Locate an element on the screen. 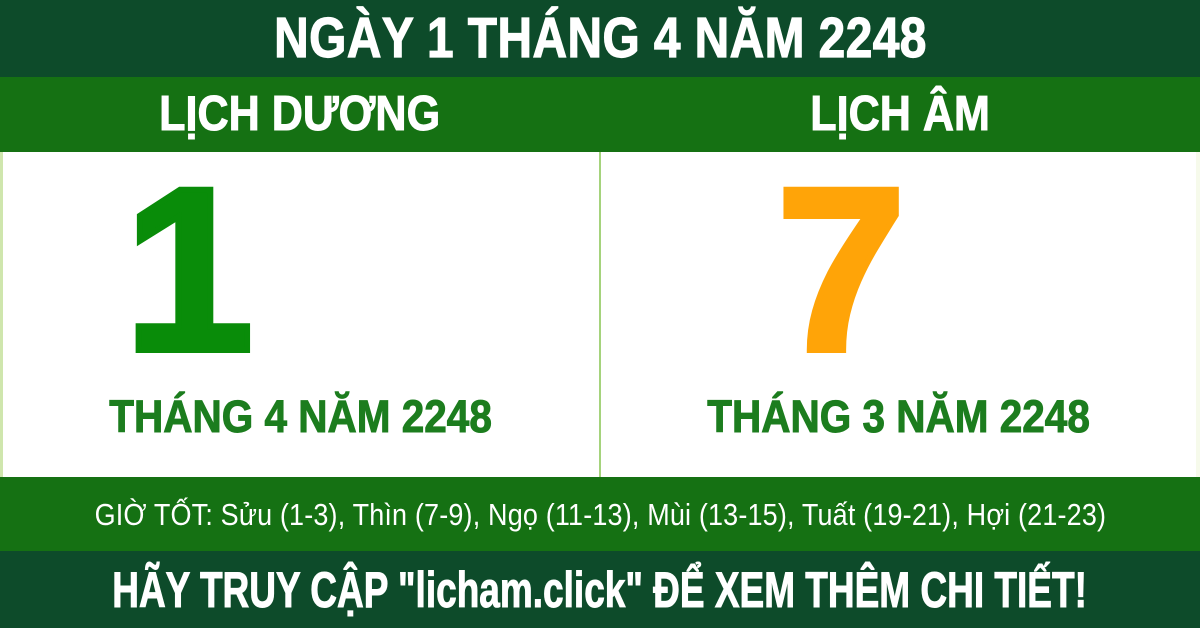 Image resolution: width=1200 pixels, height=628 pixels. solar-day-number: 1 is located at coordinates (189, 270).